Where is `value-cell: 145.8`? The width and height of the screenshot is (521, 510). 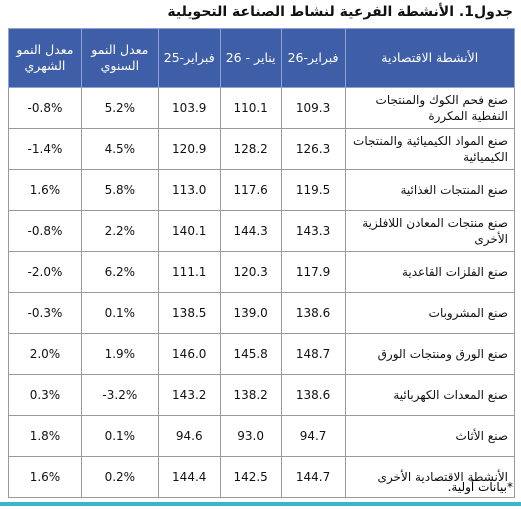 value-cell: 145.8 is located at coordinates (250, 354).